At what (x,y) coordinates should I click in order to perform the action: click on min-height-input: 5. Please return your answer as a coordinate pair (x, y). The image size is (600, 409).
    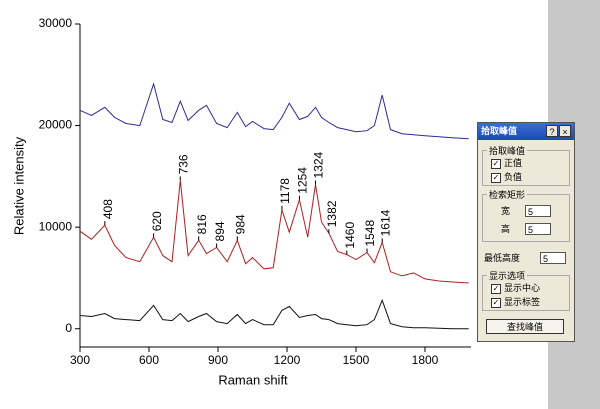
    Looking at the image, I should click on (553, 258).